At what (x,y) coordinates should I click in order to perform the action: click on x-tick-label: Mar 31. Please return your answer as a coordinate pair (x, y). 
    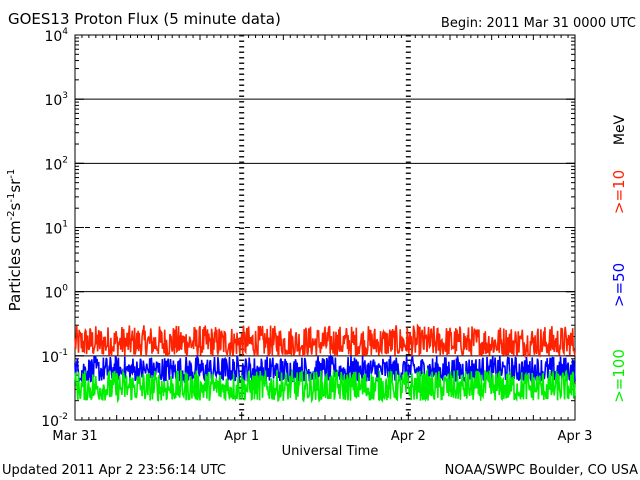
    Looking at the image, I should click on (74, 436).